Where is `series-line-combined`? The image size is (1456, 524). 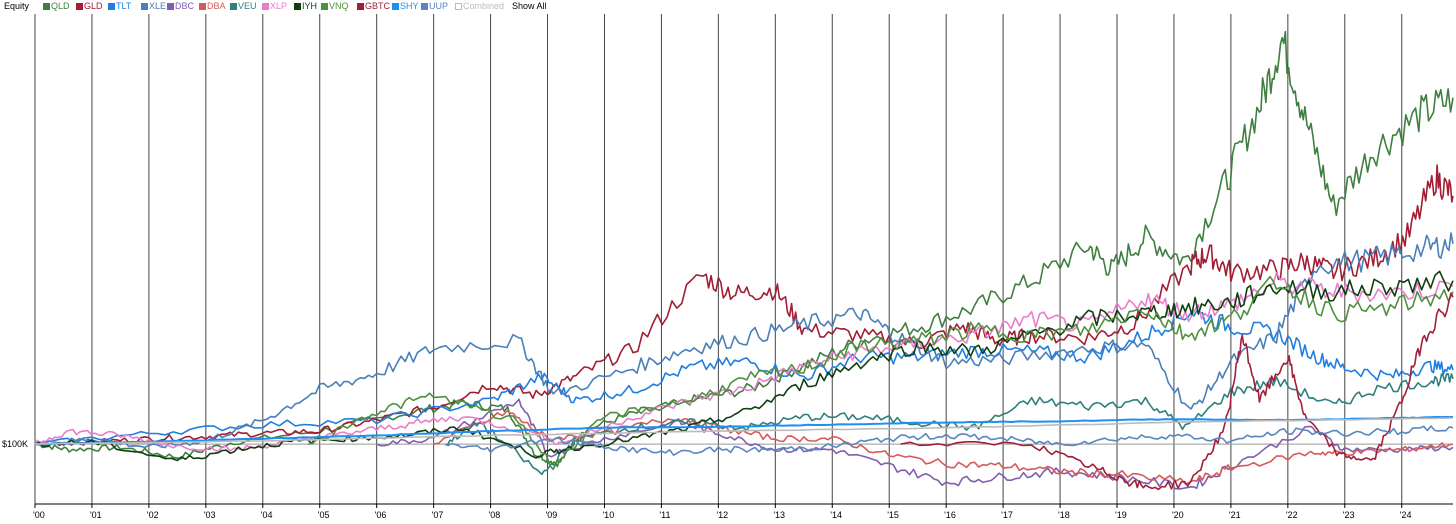
series-line-combined is located at coordinates (744, 431).